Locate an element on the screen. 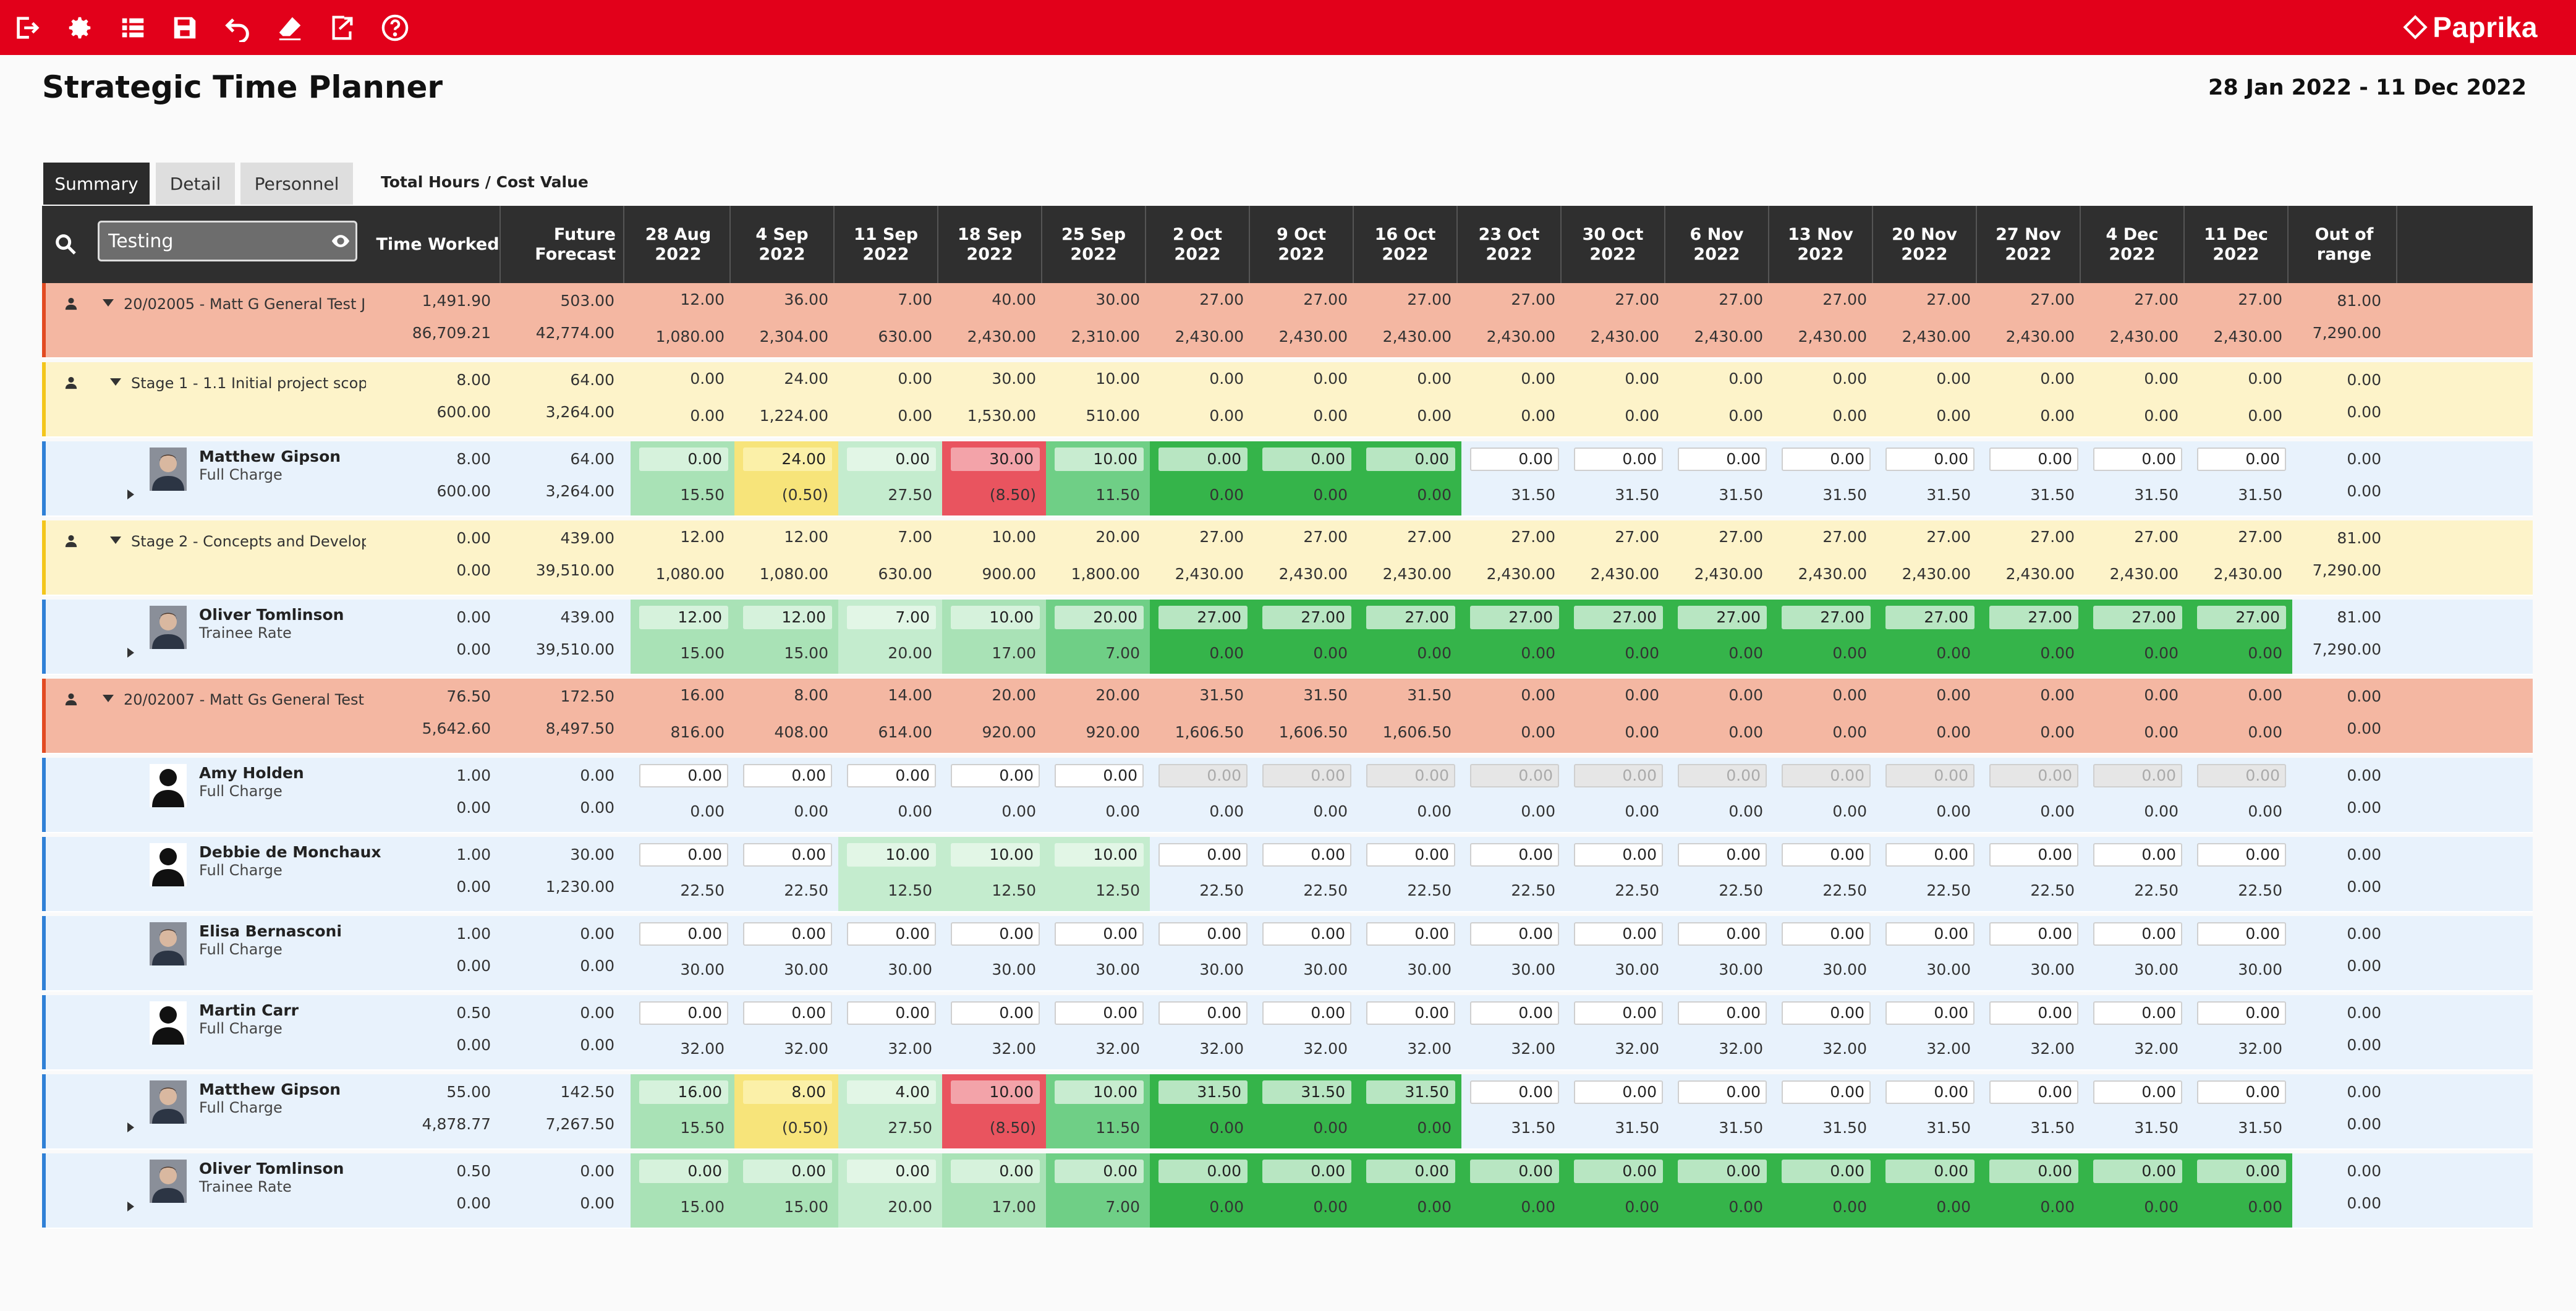  tab-detail: Detail is located at coordinates (195, 184).